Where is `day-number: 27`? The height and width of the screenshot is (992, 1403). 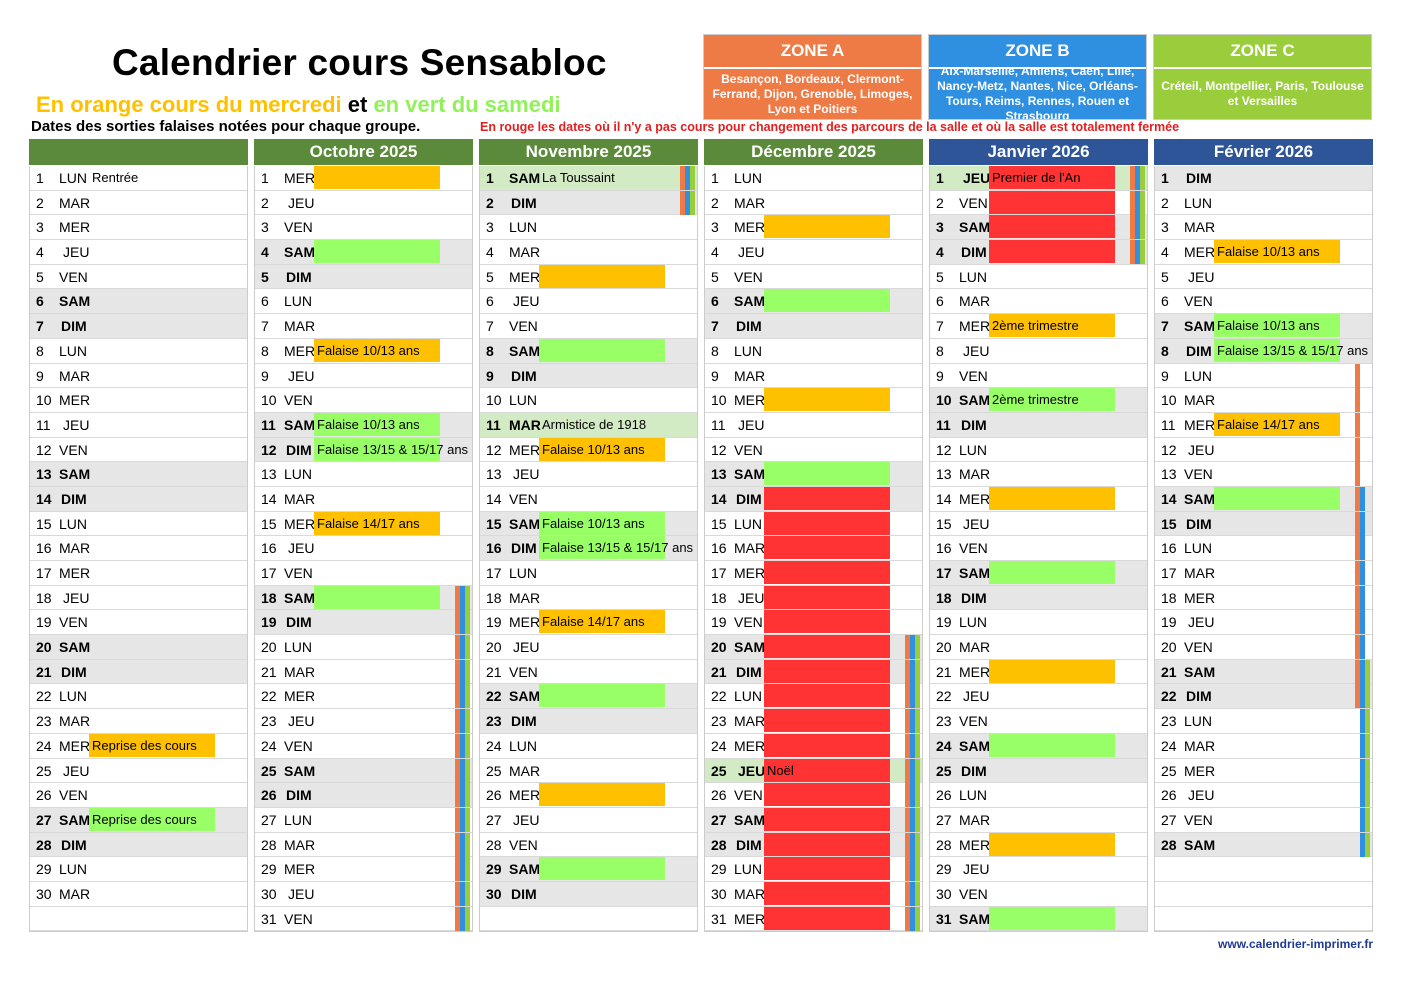 day-number: 27 is located at coordinates (44, 819).